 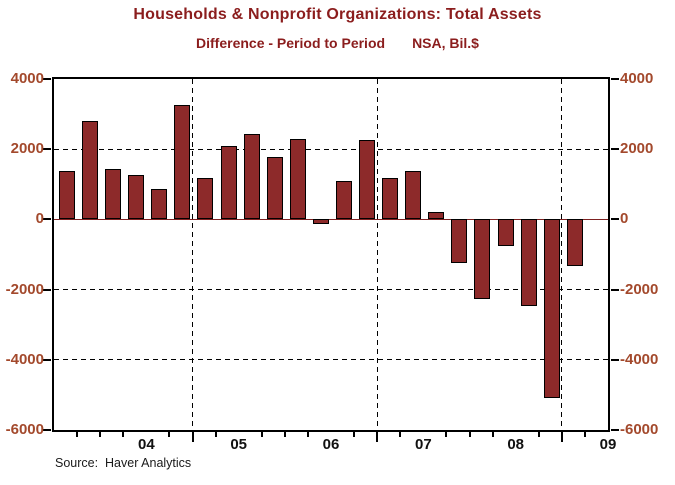 What do you see at coordinates (100, 434) in the screenshot?
I see `x-tick-q2` at bounding box center [100, 434].